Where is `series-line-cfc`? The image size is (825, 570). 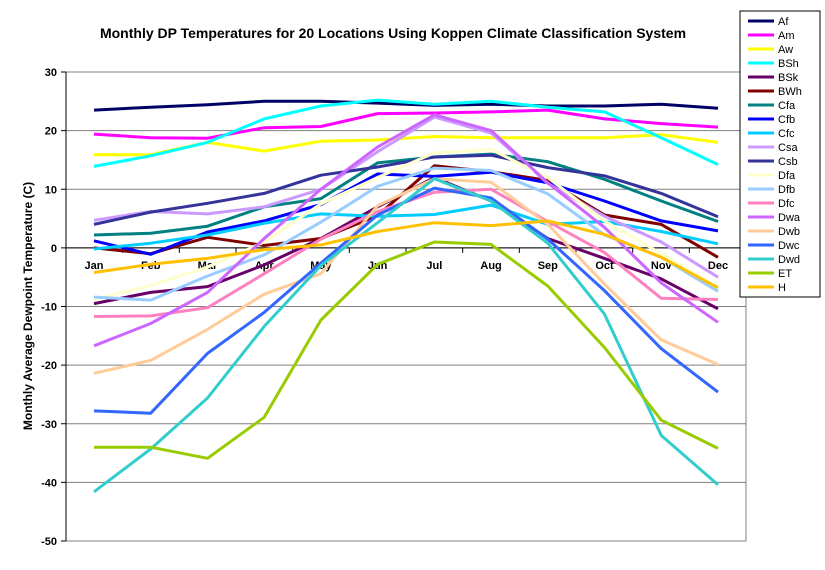
series-line-cfc is located at coordinates (406, 227).